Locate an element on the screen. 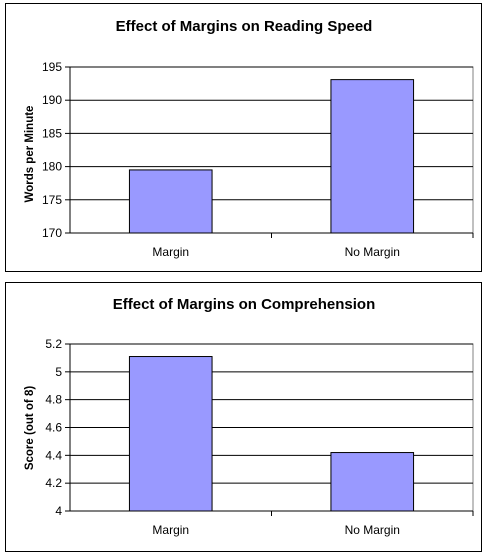 The image size is (487, 555). y-axis-label: Words per Minute is located at coordinates (30, 154).